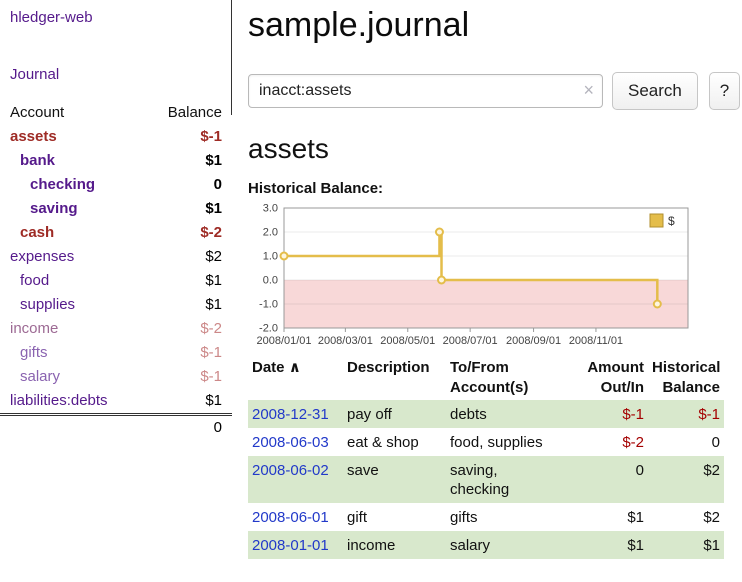 The image size is (742, 582). I want to click on column-header-amount: Amount Out/In, so click(615, 378).